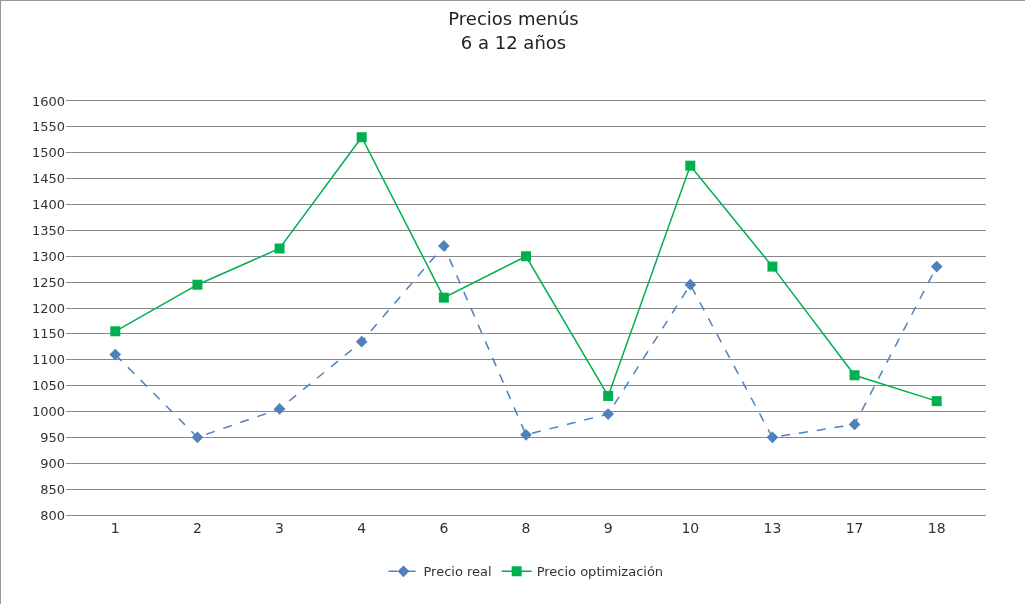 The height and width of the screenshot is (608, 1029). Describe the element at coordinates (48, 230) in the screenshot. I see `y-tick-label: 1350` at that location.